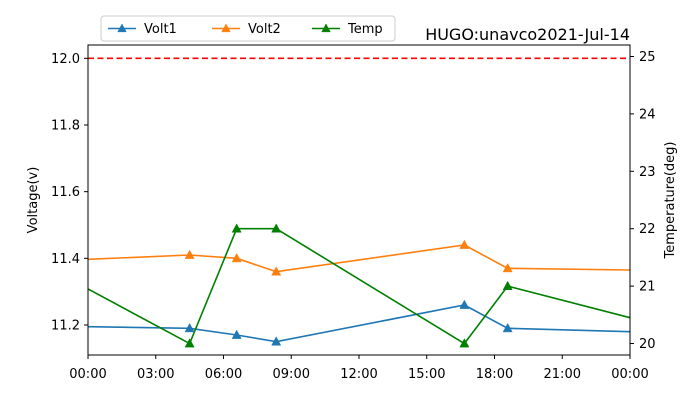  I want to click on y2-tick-label: 22, so click(647, 229).